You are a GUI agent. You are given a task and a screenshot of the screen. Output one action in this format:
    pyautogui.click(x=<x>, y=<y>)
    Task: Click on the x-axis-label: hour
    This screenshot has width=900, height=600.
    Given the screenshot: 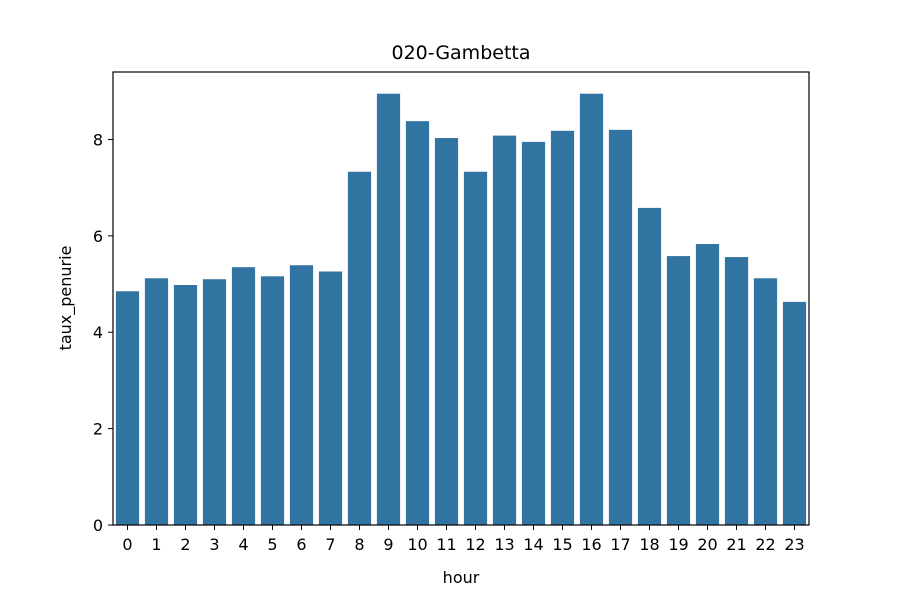 What is the action you would take?
    pyautogui.click(x=461, y=577)
    